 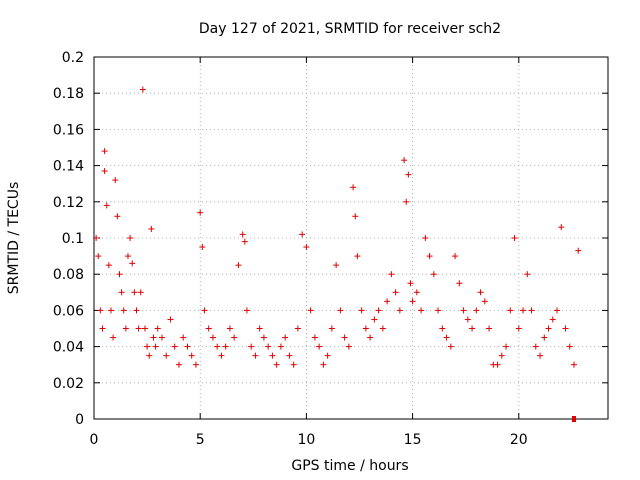 I want to click on y-tick-label: 0.14, so click(x=68, y=167).